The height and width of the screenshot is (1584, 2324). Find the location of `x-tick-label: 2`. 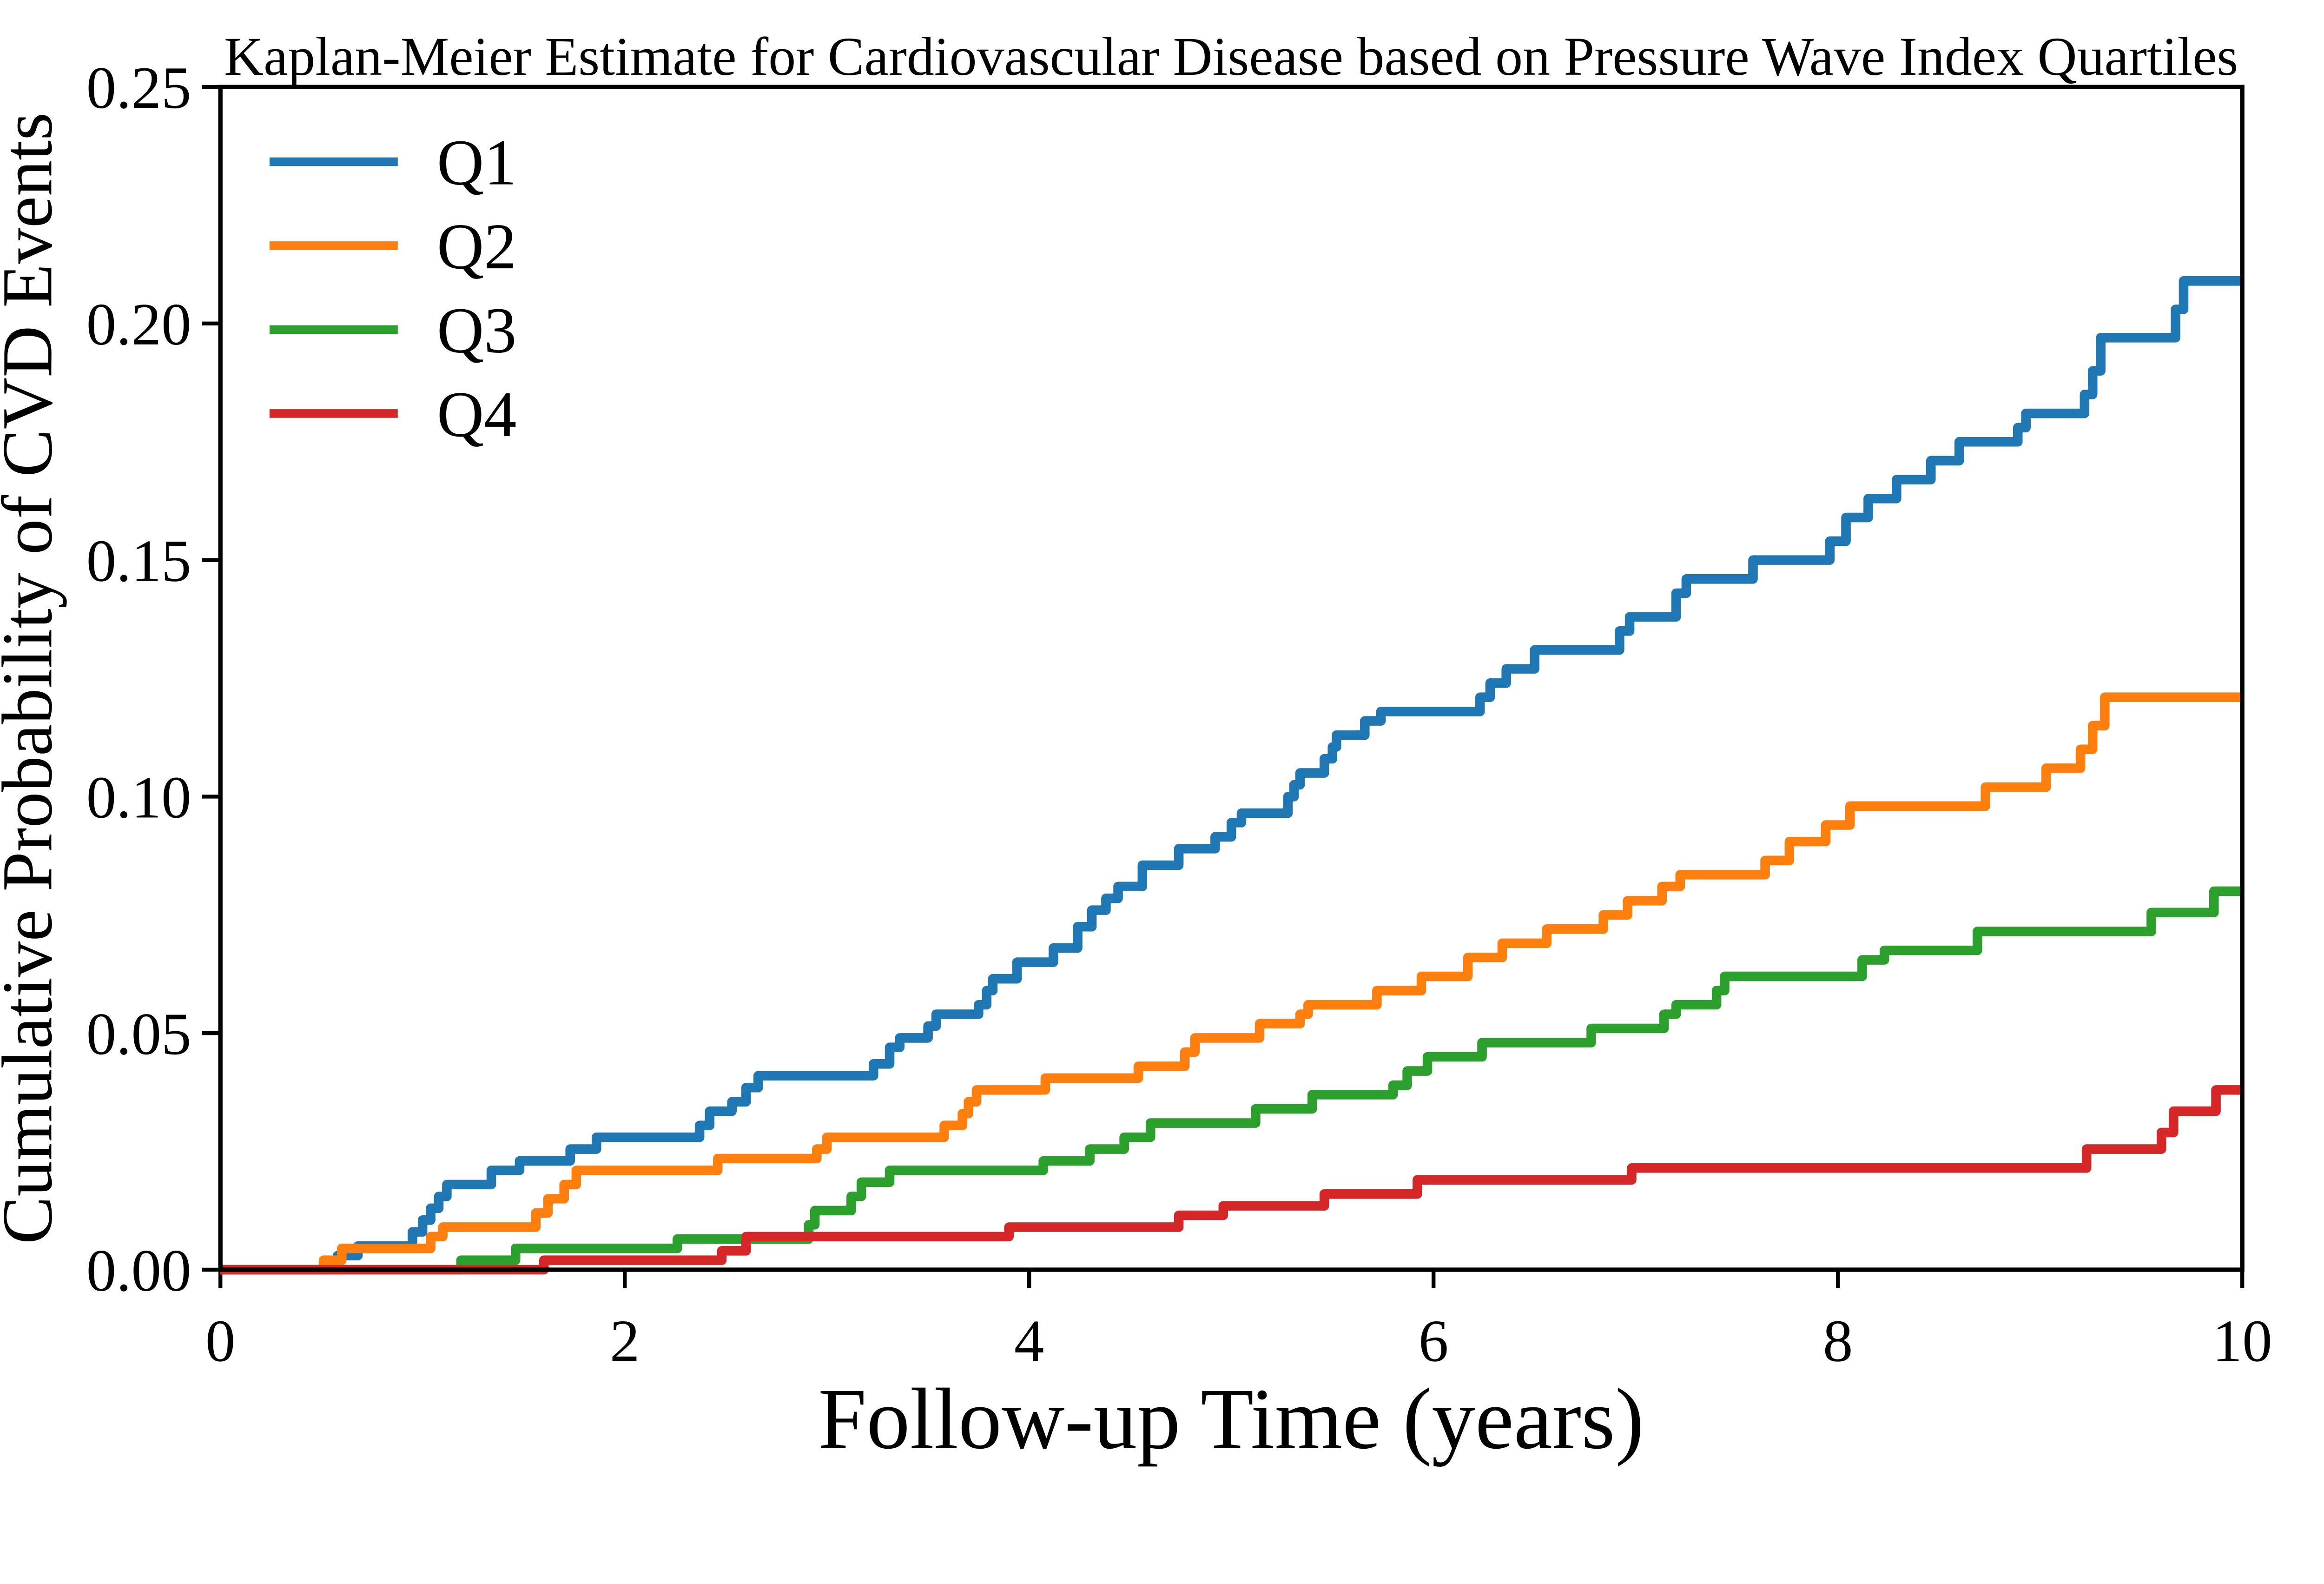

x-tick-label: 2 is located at coordinates (625, 1340).